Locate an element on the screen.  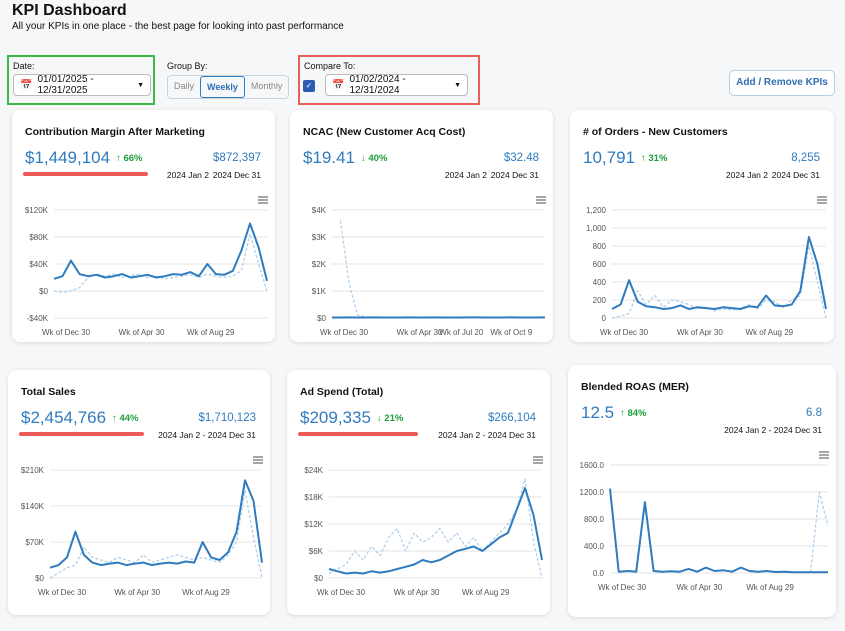
kpi-value: $19.41 is located at coordinates (329, 157).